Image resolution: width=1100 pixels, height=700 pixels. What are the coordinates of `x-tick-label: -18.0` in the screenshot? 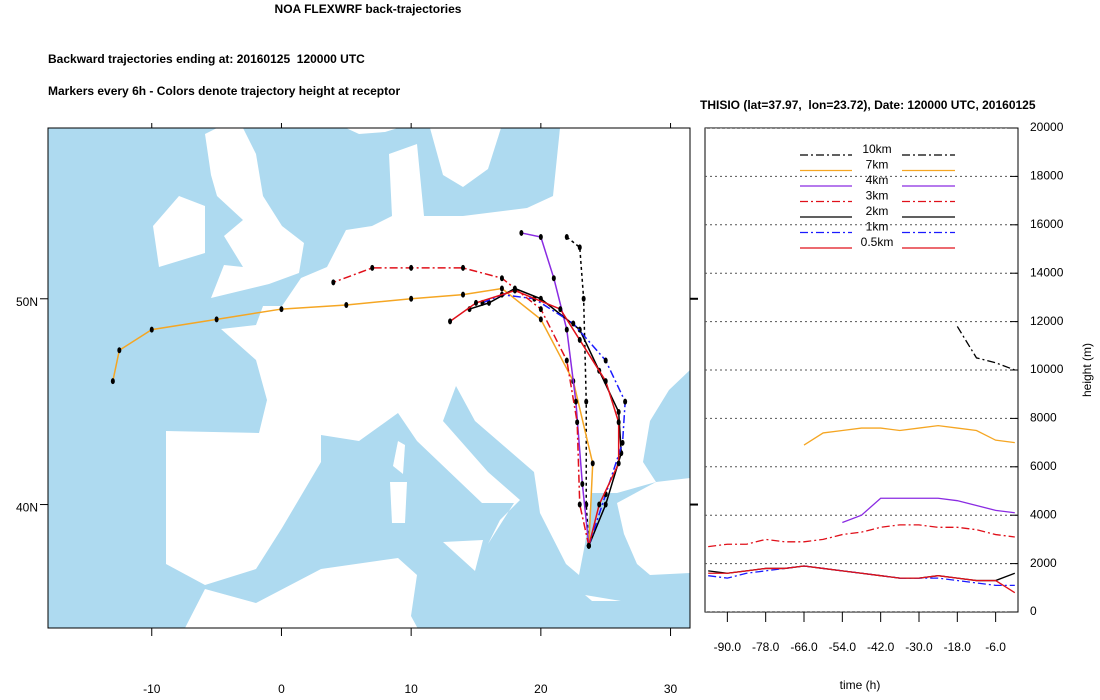 It's located at (958, 647).